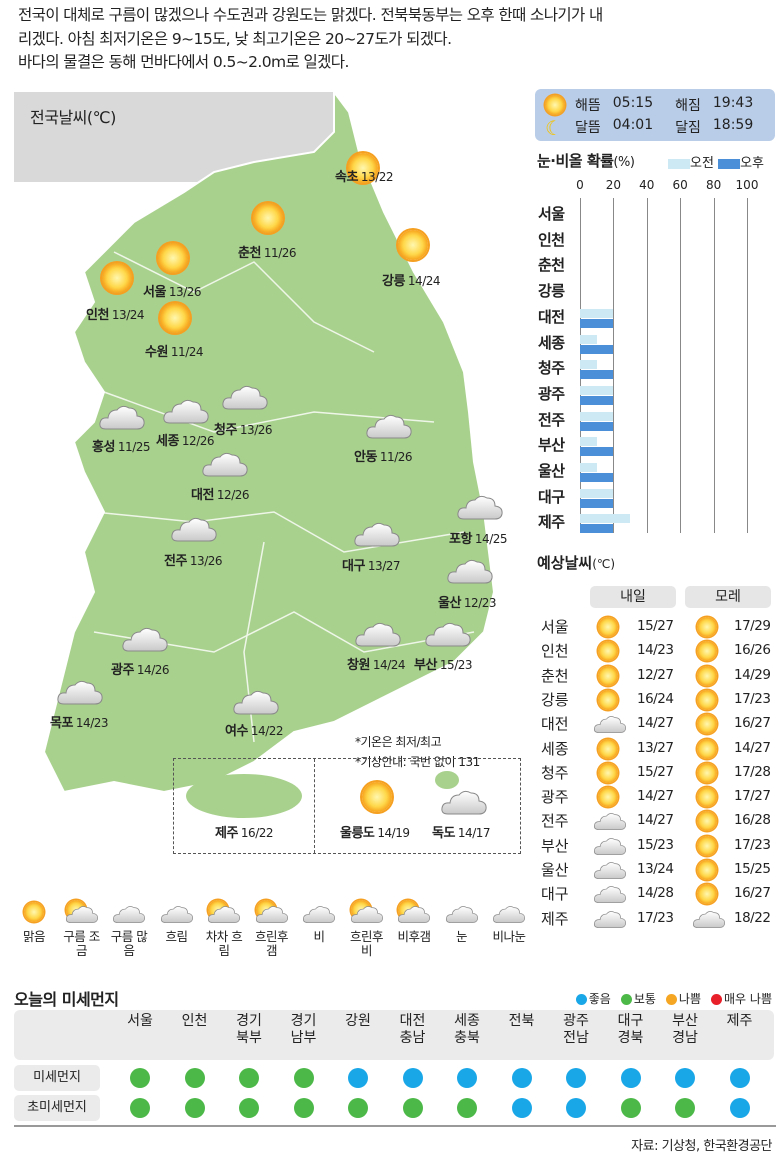 The width and height of the screenshot is (780, 1157). Describe the element at coordinates (555, 772) in the screenshot. I see `forecast-city: 청주` at that location.